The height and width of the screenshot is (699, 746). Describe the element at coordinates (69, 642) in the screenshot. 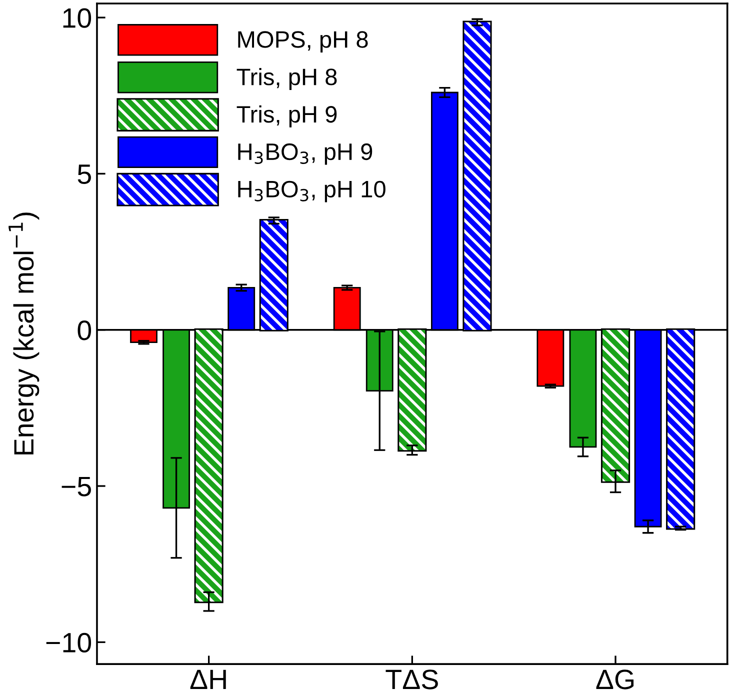

I see `y-tick-label: −10` at that location.